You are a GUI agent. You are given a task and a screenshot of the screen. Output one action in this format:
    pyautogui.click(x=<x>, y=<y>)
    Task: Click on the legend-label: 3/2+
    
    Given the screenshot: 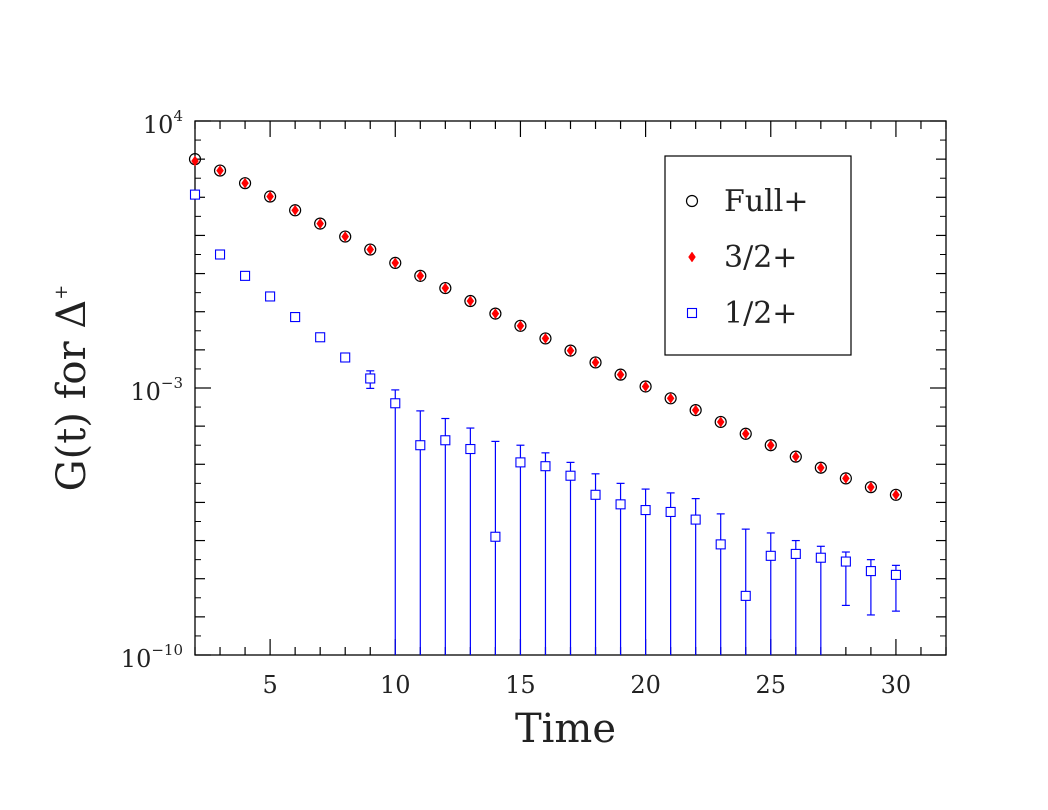 What is the action you would take?
    pyautogui.click(x=760, y=257)
    